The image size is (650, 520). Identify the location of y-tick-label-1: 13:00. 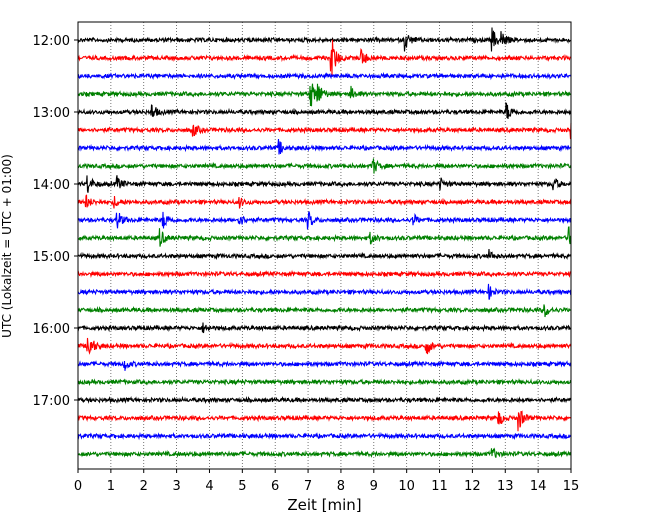
(51, 113).